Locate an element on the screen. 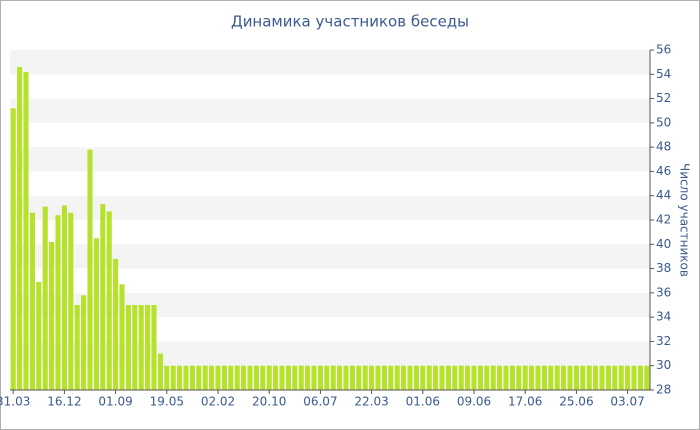 This screenshot has height=430, width=700. x-tick-label: 31.03 is located at coordinates (15, 402).